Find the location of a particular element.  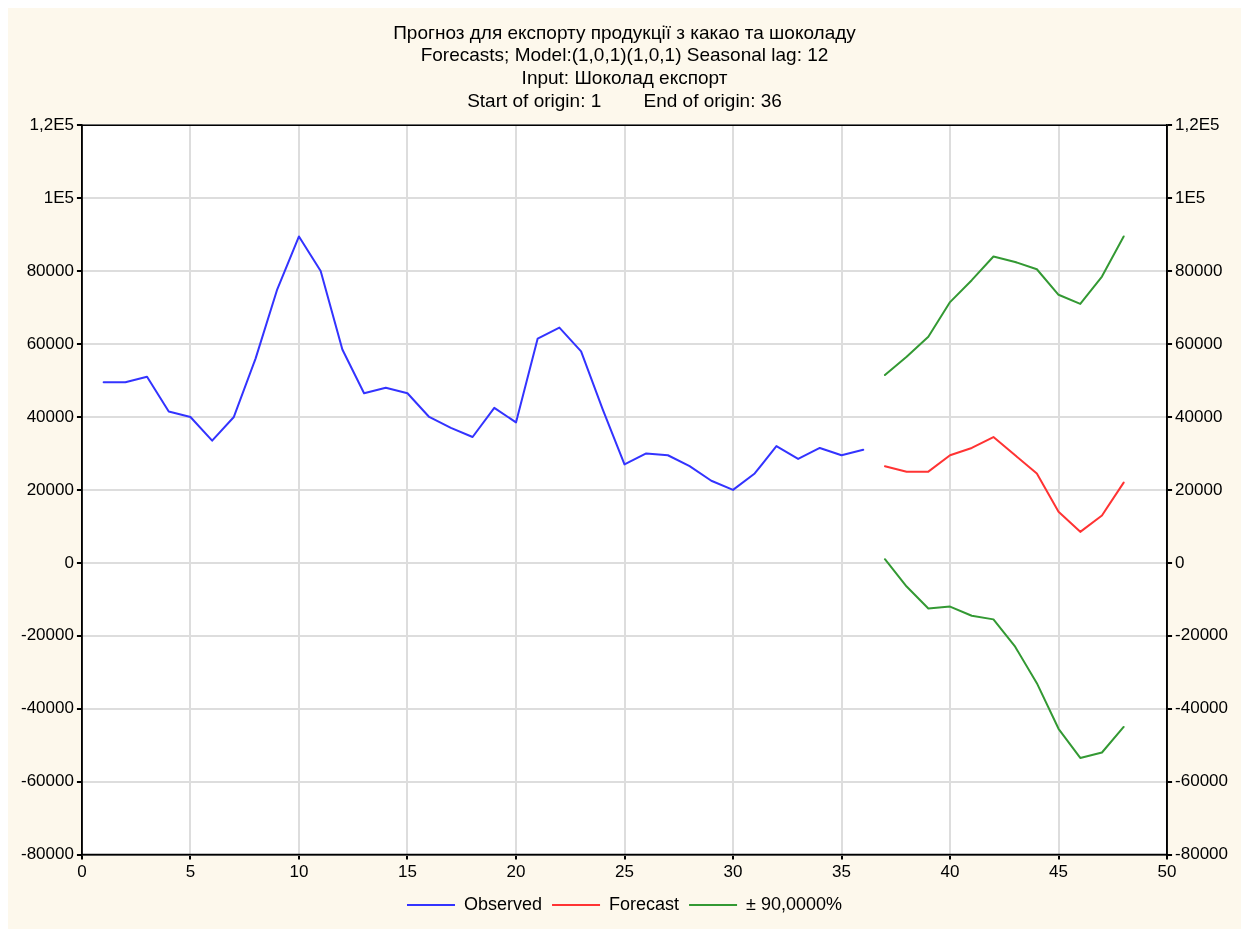

y-tick-label: -40000 is located at coordinates (47, 708).